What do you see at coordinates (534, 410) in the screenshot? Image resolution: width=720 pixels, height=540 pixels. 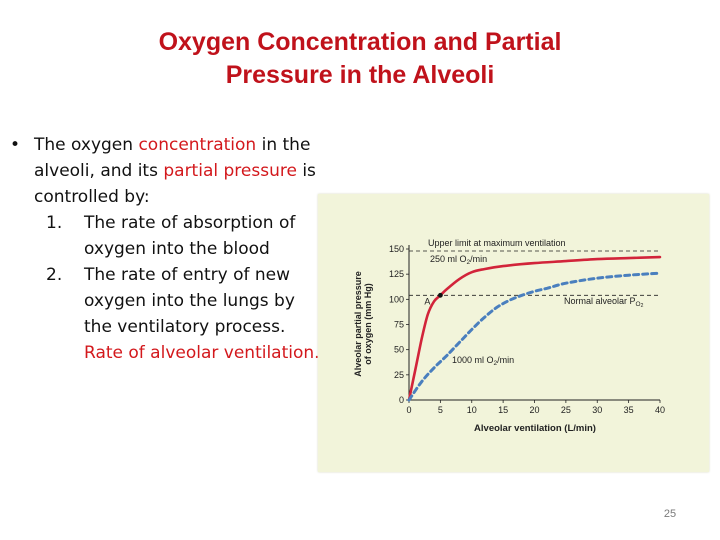 I see `x-tick-label-20: 20` at bounding box center [534, 410].